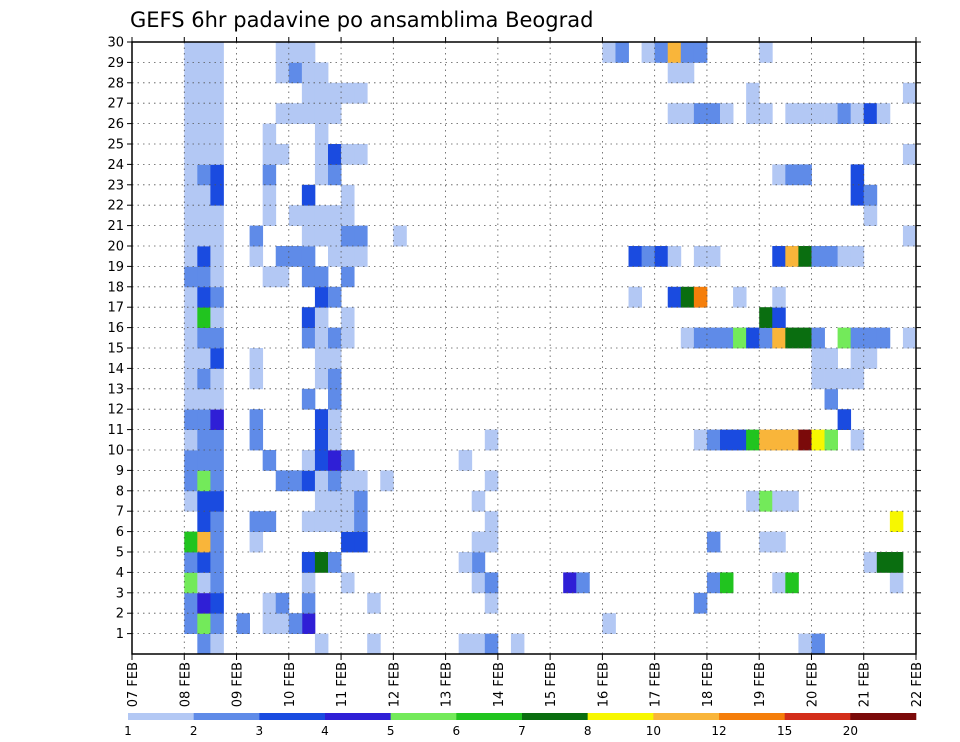 Image resolution: width=960 pixels, height=742 pixels. What do you see at coordinates (120, 553) in the screenshot?
I see `y-tick-label: 5` at bounding box center [120, 553].